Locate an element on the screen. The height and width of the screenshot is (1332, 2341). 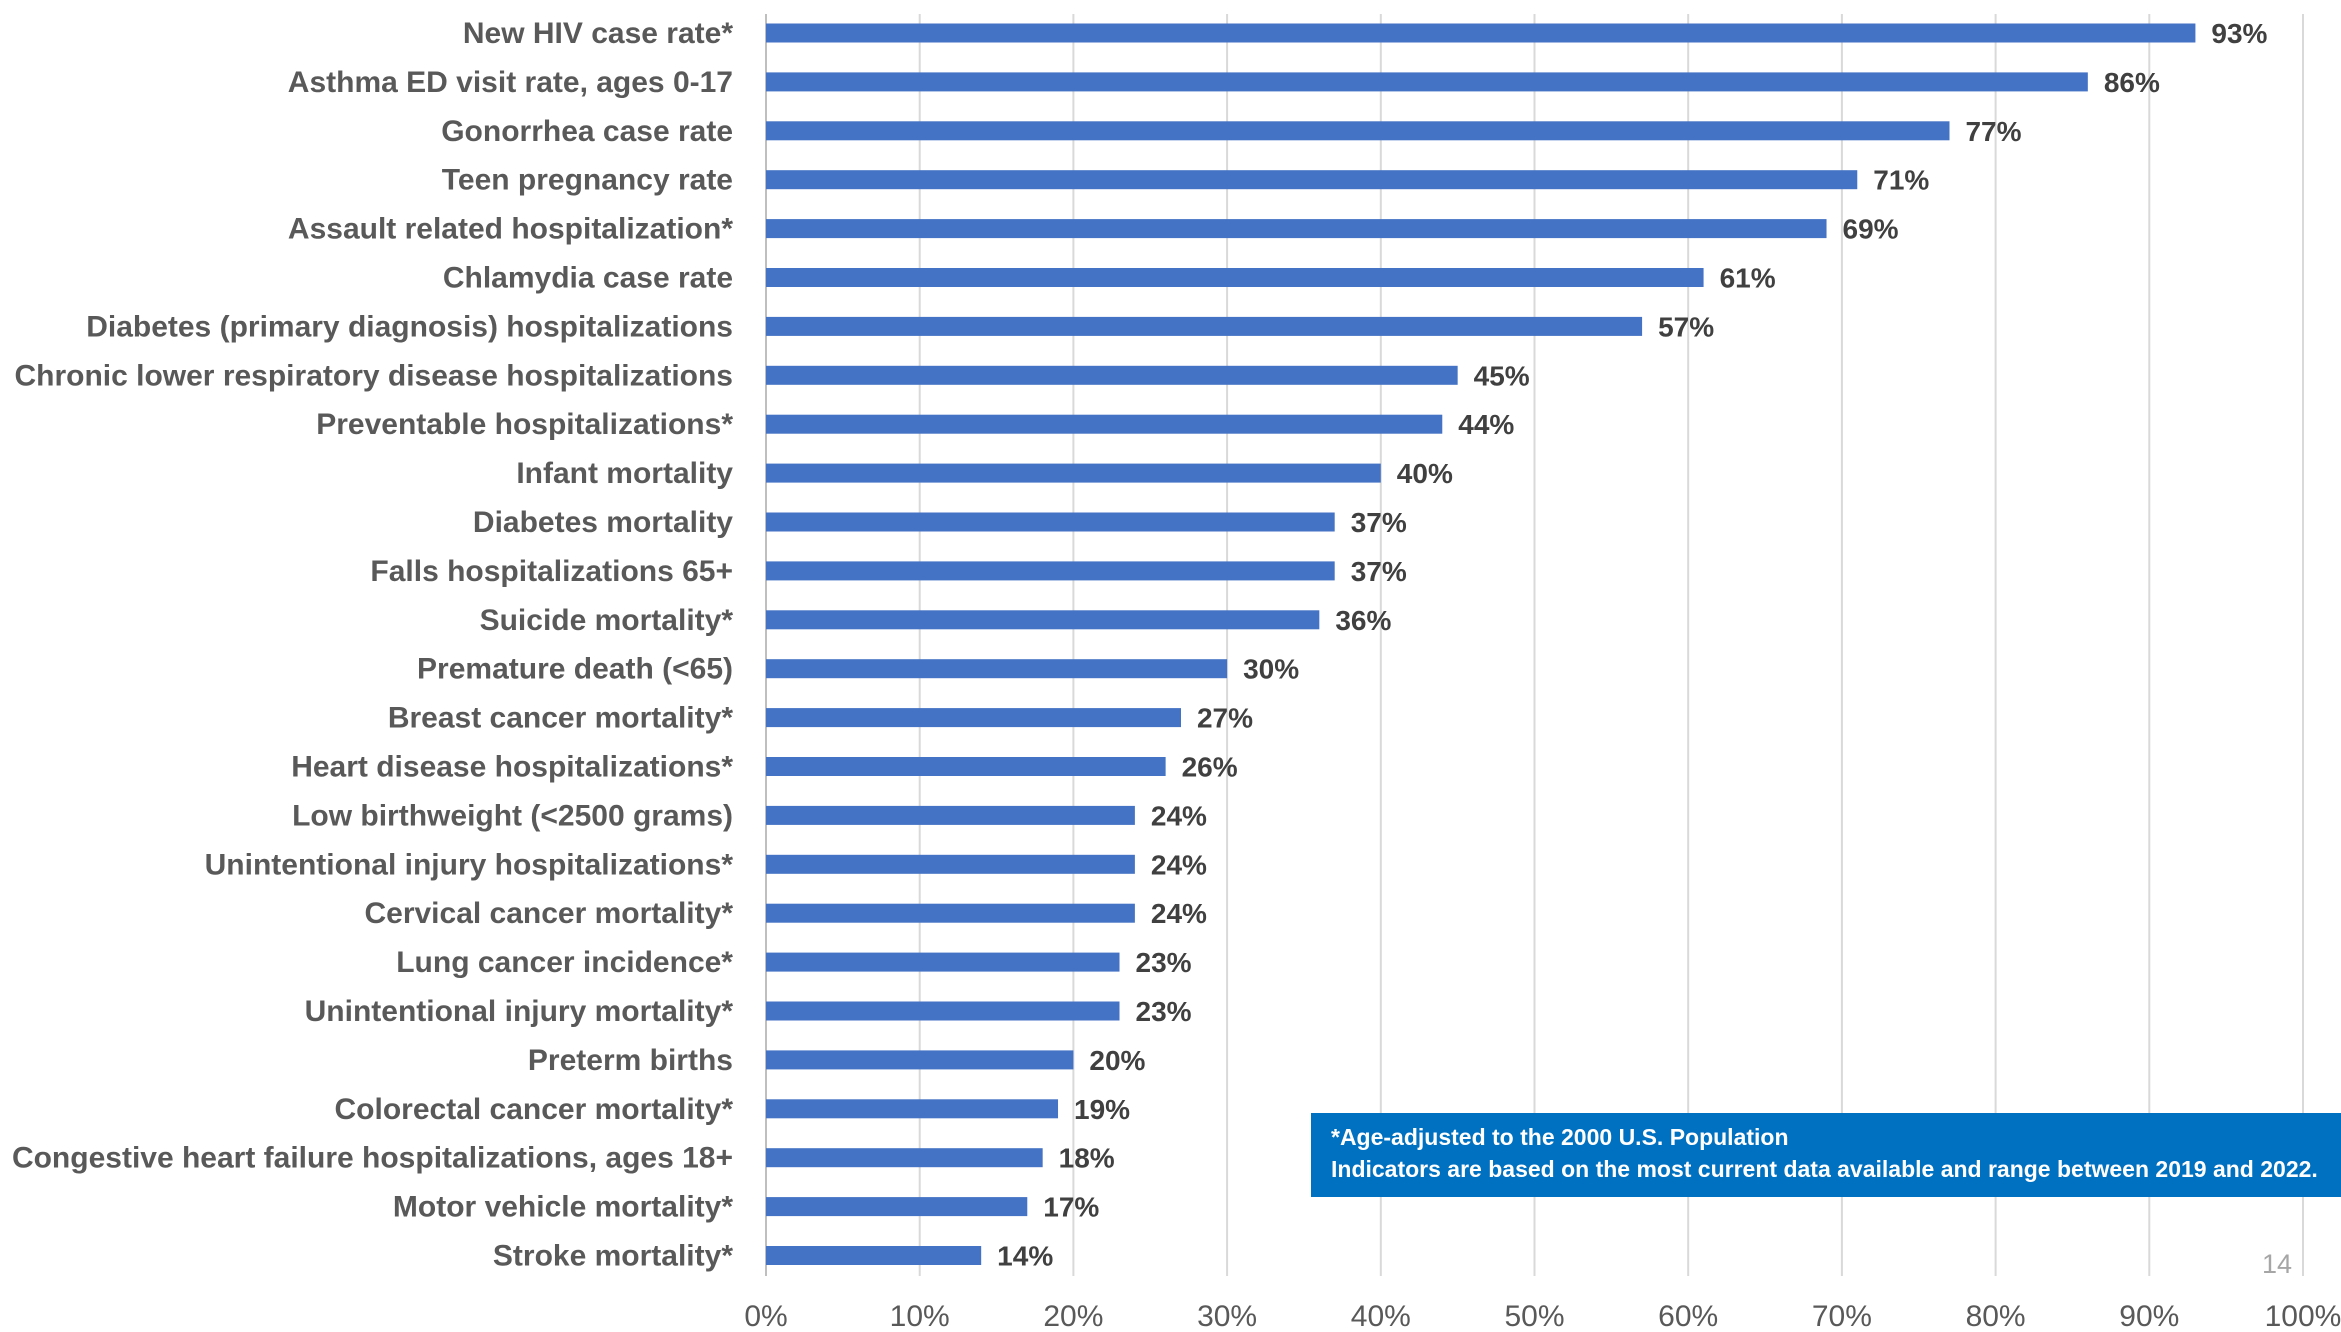
data-label: 26% is located at coordinates (1210, 767).